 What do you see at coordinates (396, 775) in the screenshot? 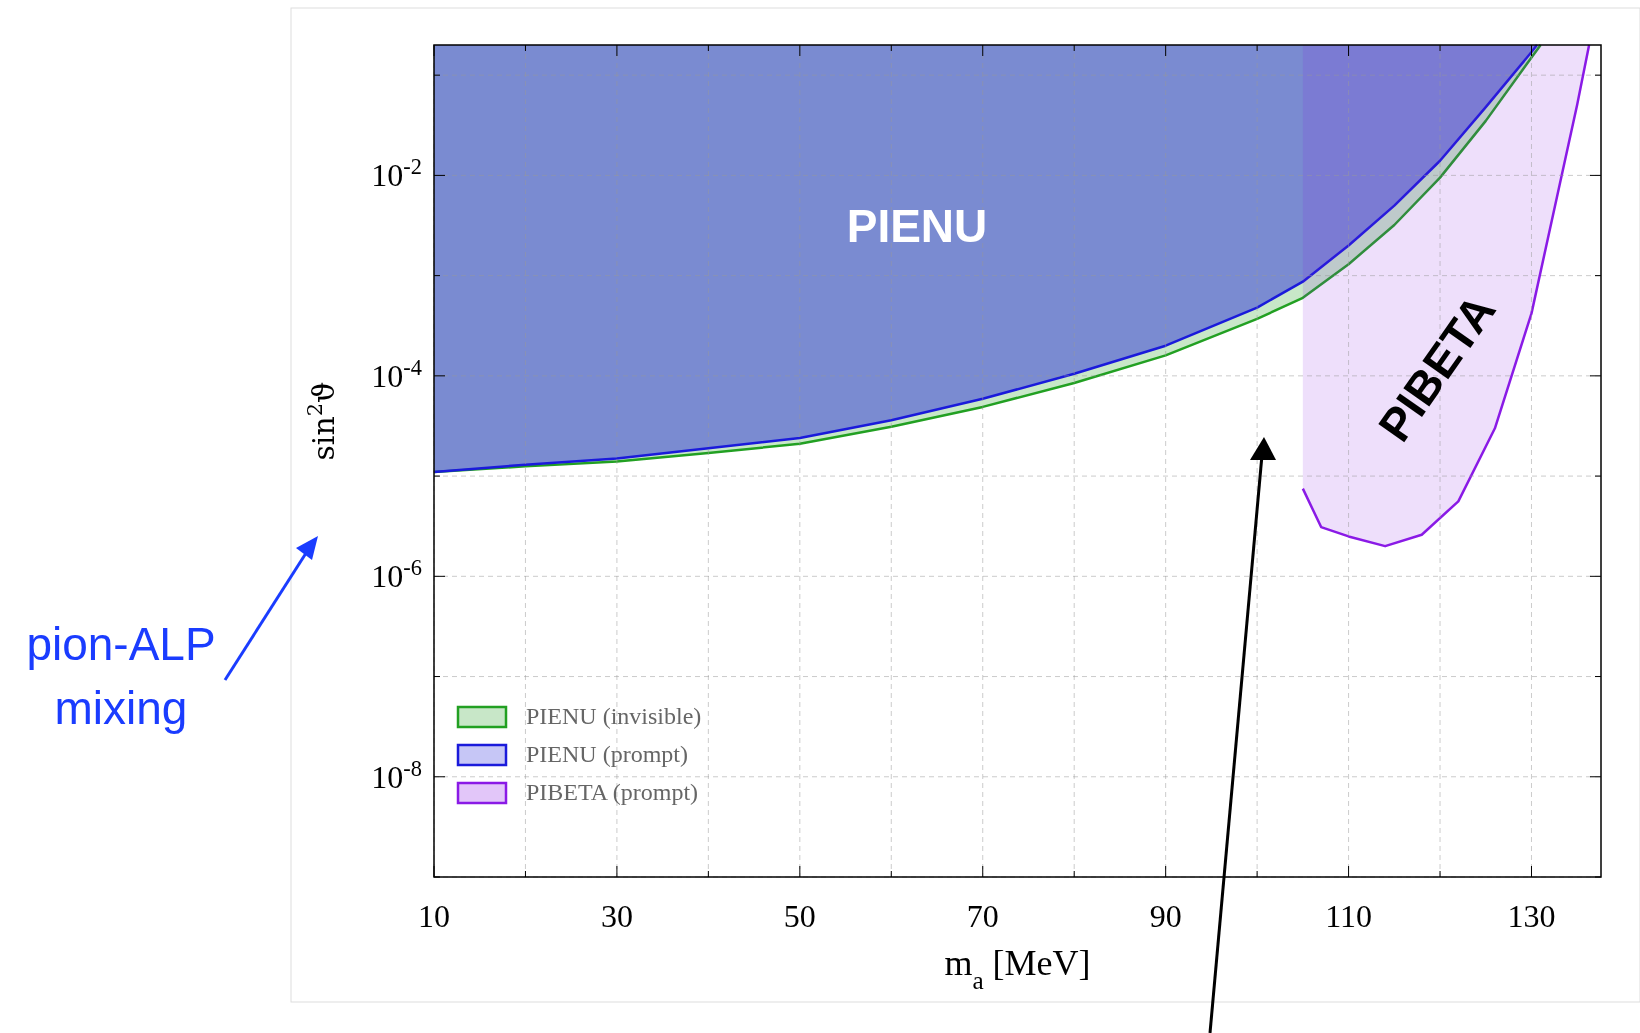
I see `y-tick-label: 10$^{-8}$` at bounding box center [396, 775].